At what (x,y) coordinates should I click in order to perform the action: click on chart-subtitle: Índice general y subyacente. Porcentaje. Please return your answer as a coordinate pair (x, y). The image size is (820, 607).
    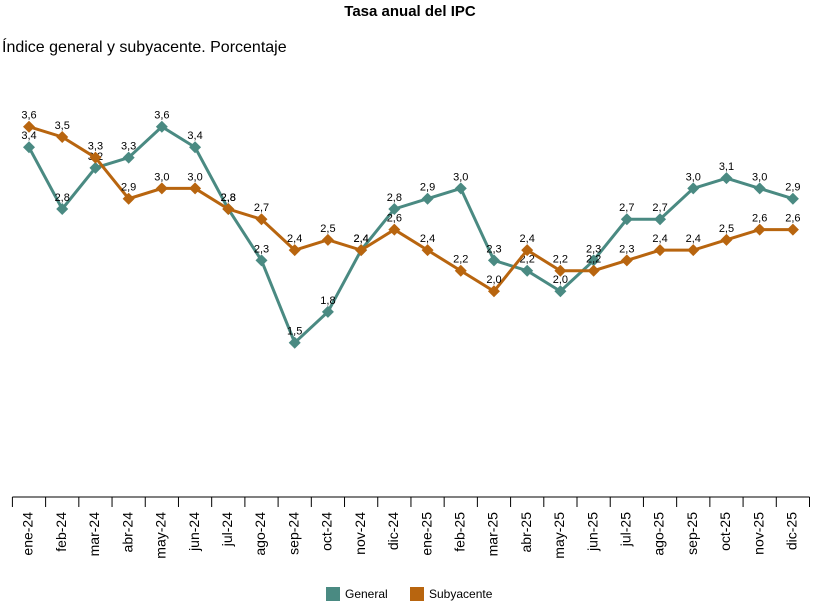
    Looking at the image, I should click on (144, 46).